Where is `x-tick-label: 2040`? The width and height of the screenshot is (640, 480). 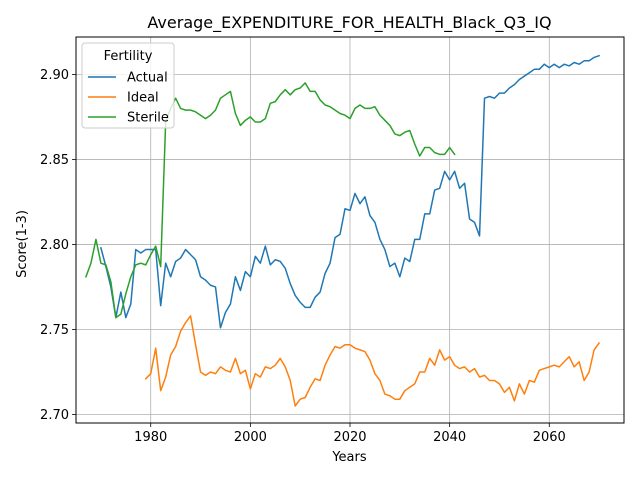
x-tick-label: 2040 is located at coordinates (449, 437).